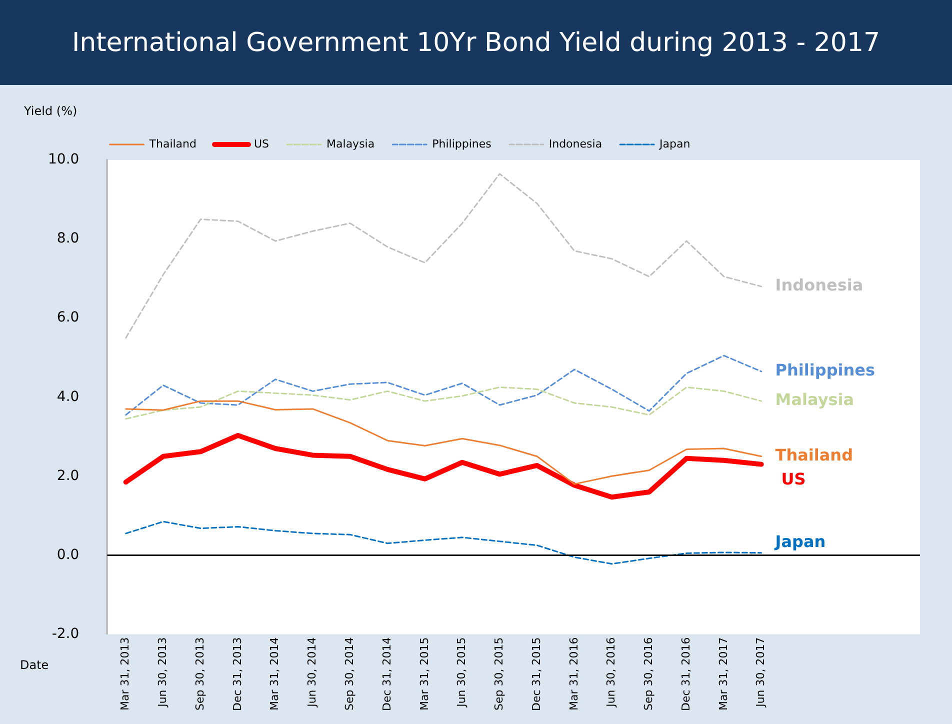  Describe the element at coordinates (649, 673) in the screenshot. I see `x-tick-label: Sep 30, 2016` at that location.